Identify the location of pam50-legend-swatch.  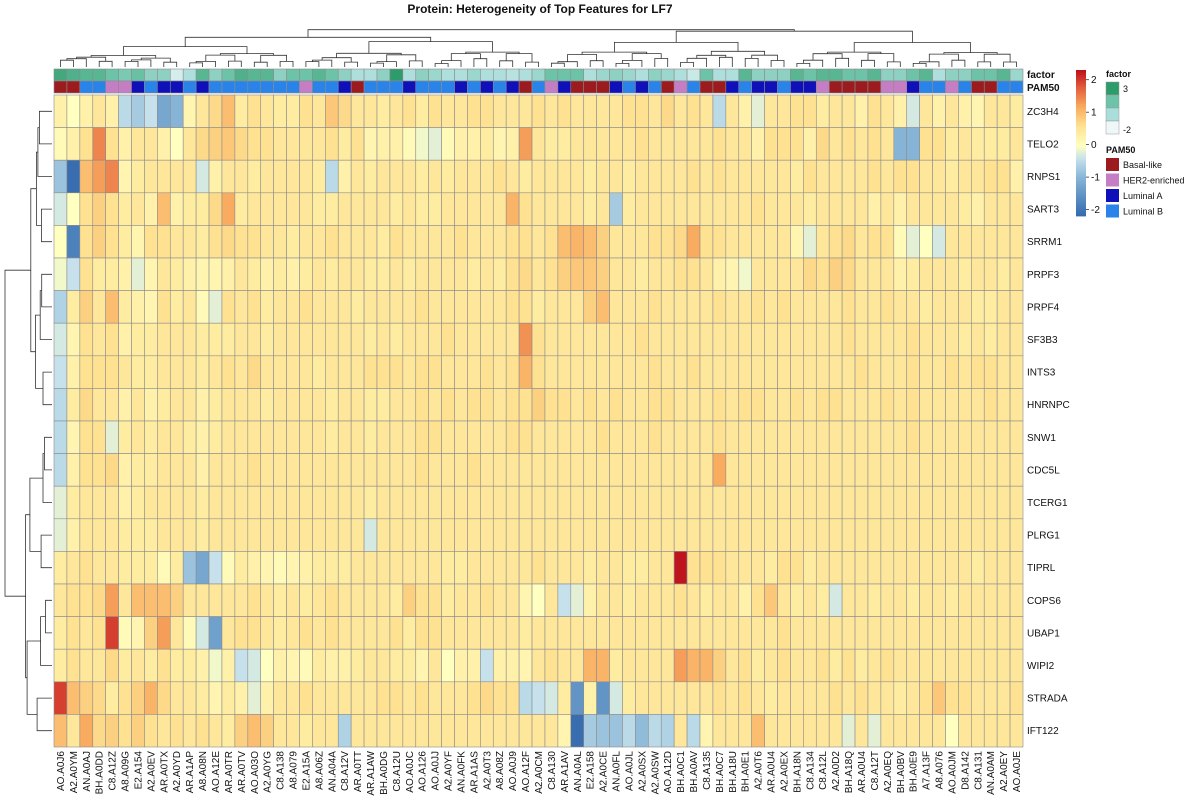
(1112, 180).